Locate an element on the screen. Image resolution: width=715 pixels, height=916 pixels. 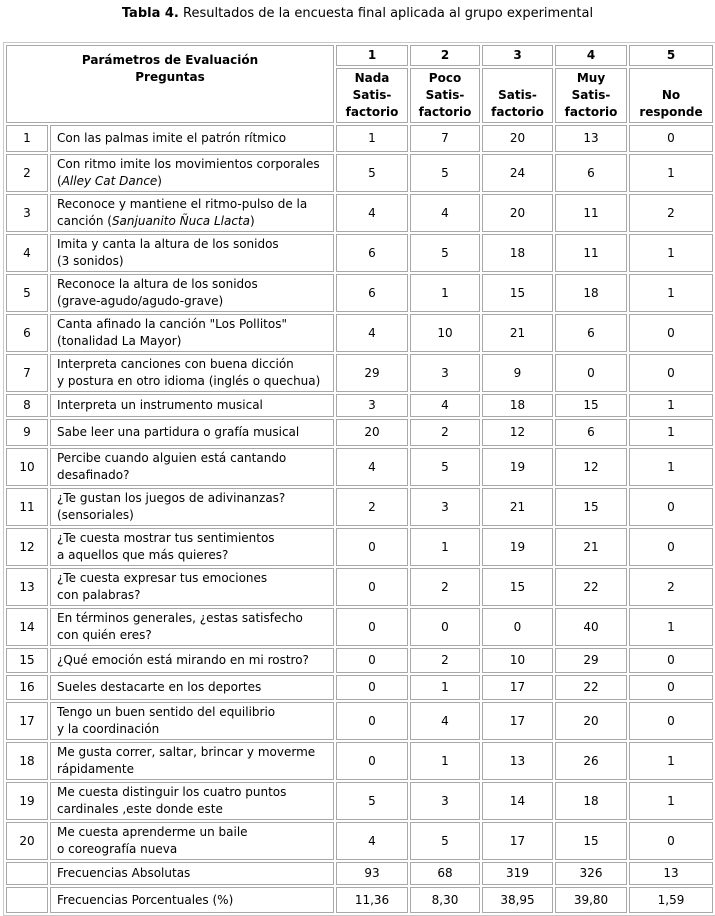
question-text: Sabe leer una partidura o grafía musical is located at coordinates (192, 432).